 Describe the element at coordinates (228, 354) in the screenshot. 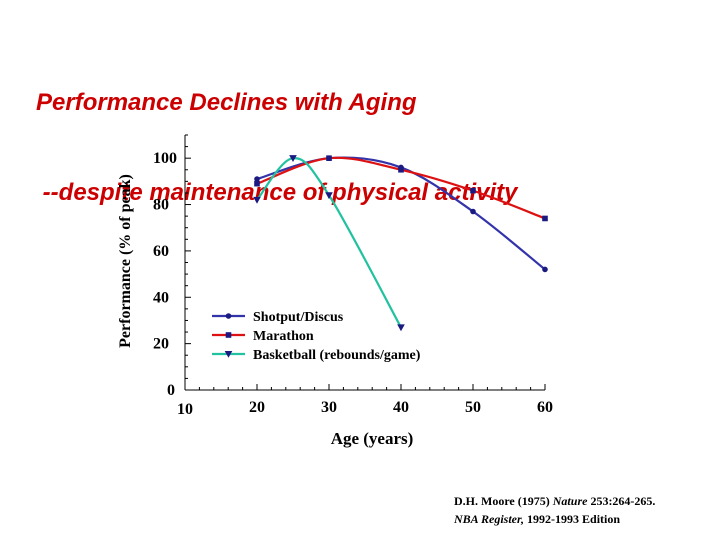

I see `legend-marker-basketball` at that location.